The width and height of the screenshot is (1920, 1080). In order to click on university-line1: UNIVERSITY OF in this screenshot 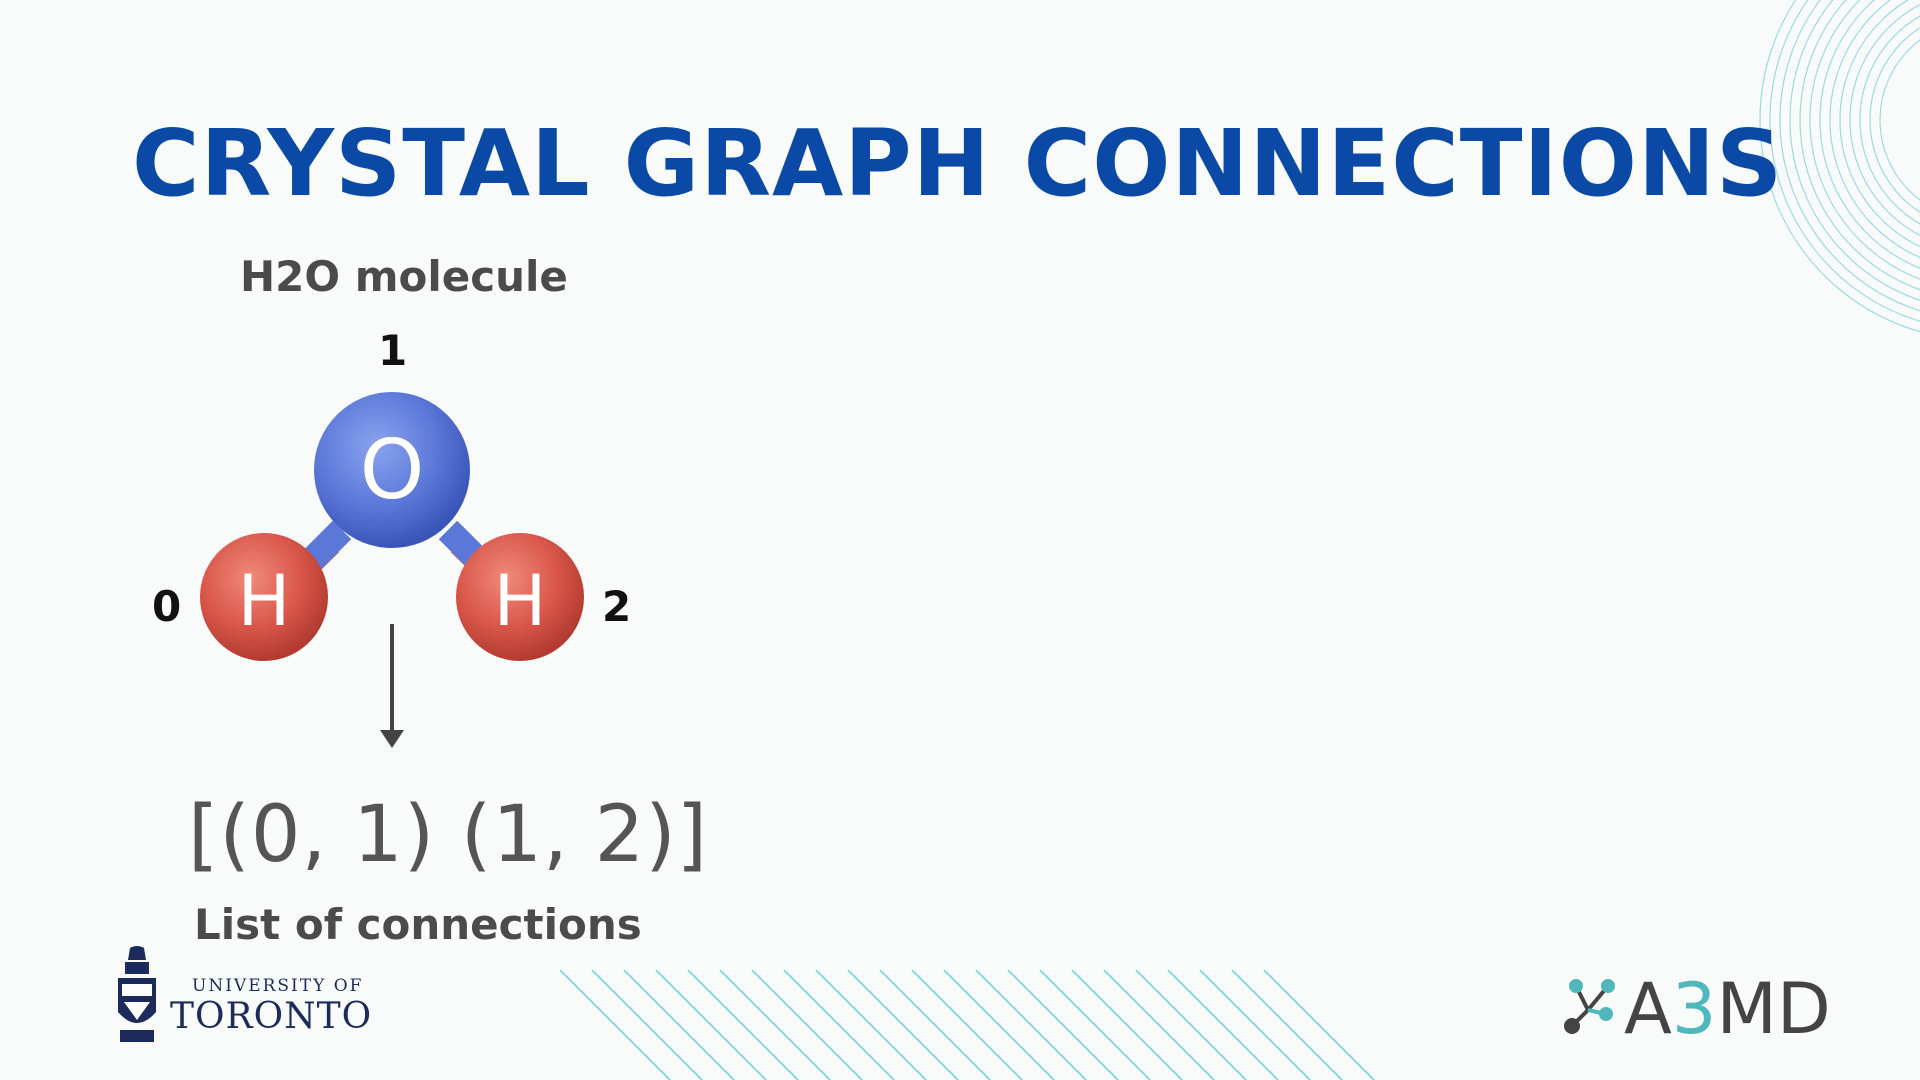, I will do `click(278, 986)`.